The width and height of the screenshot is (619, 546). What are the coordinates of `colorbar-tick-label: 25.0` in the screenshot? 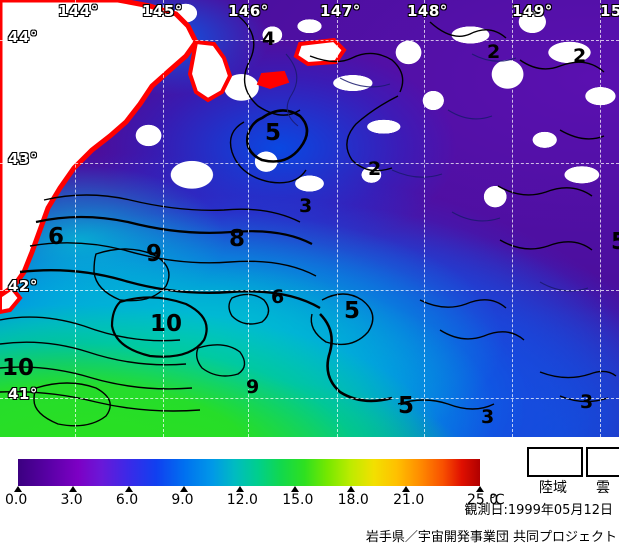 It's located at (483, 500).